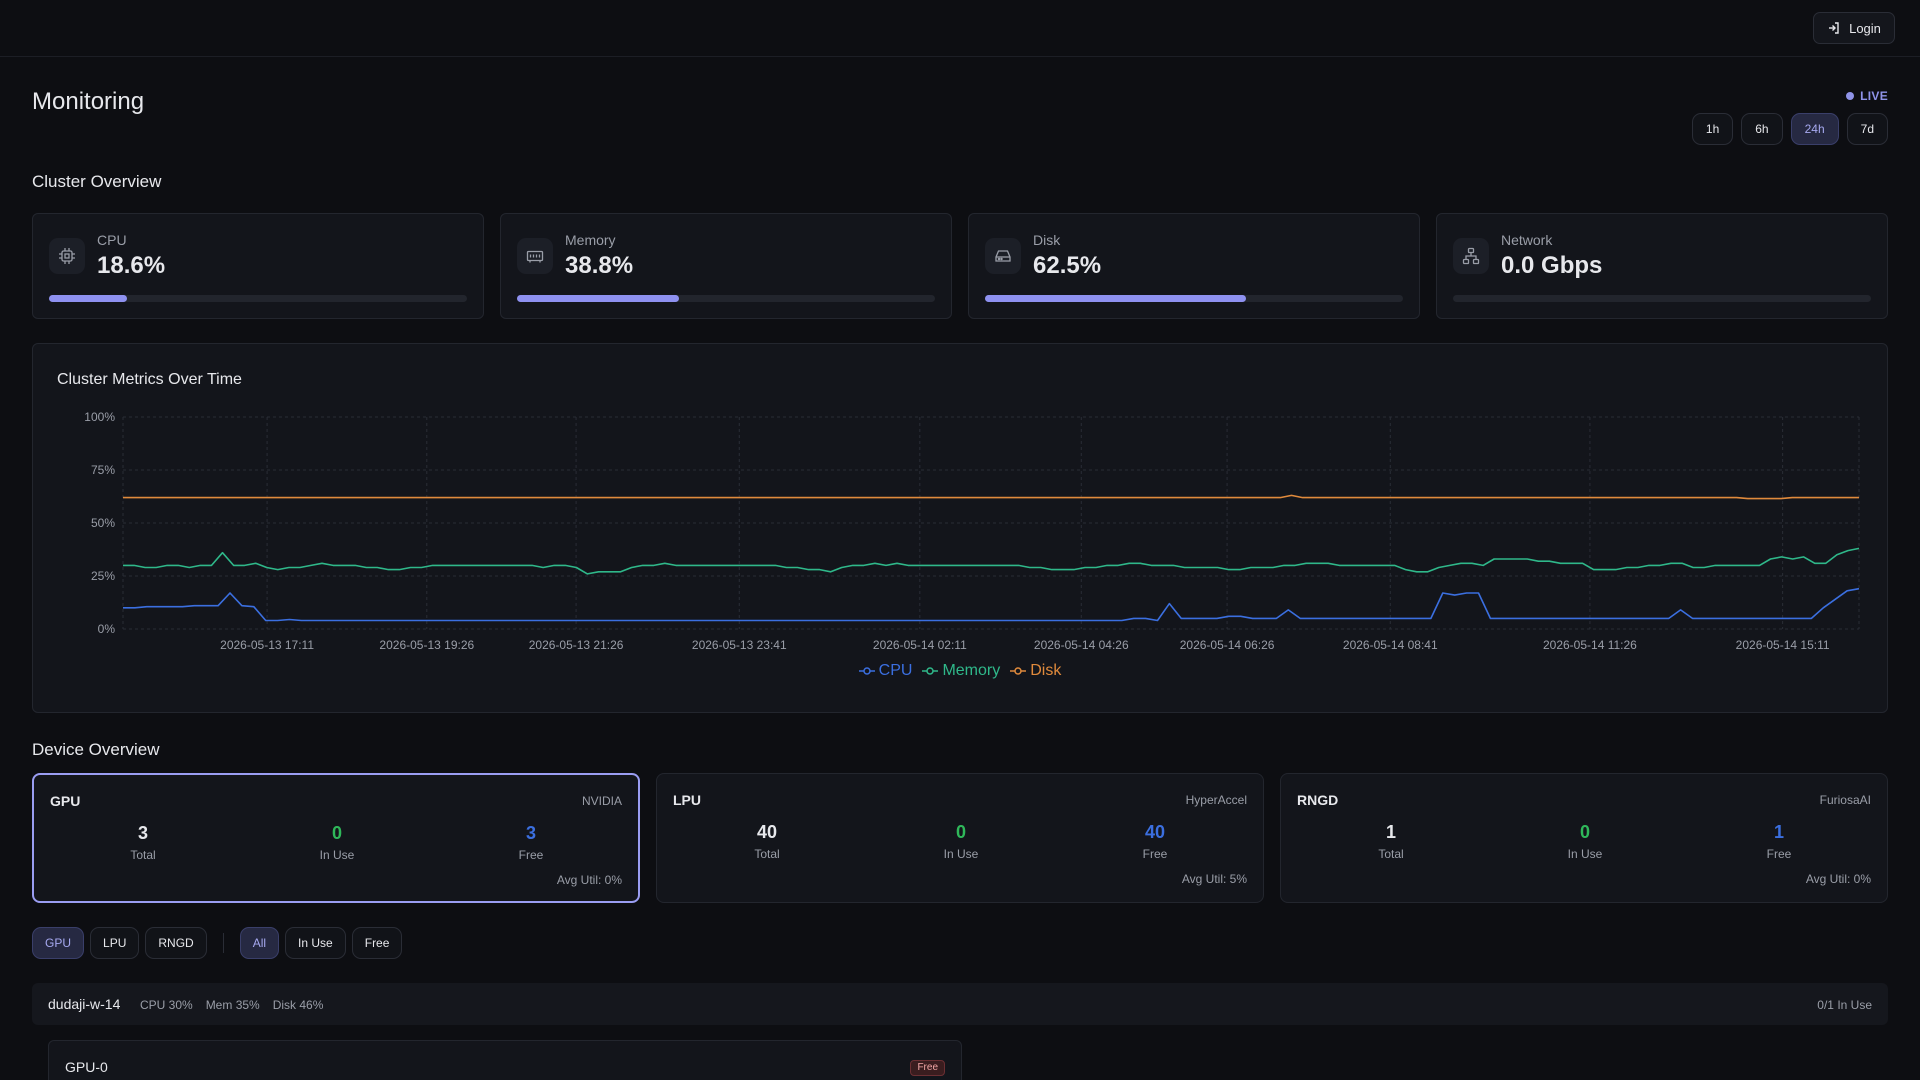 The width and height of the screenshot is (1920, 1080). Describe the element at coordinates (84, 1004) in the screenshot. I see `node-name: dudaji-w-14` at that location.